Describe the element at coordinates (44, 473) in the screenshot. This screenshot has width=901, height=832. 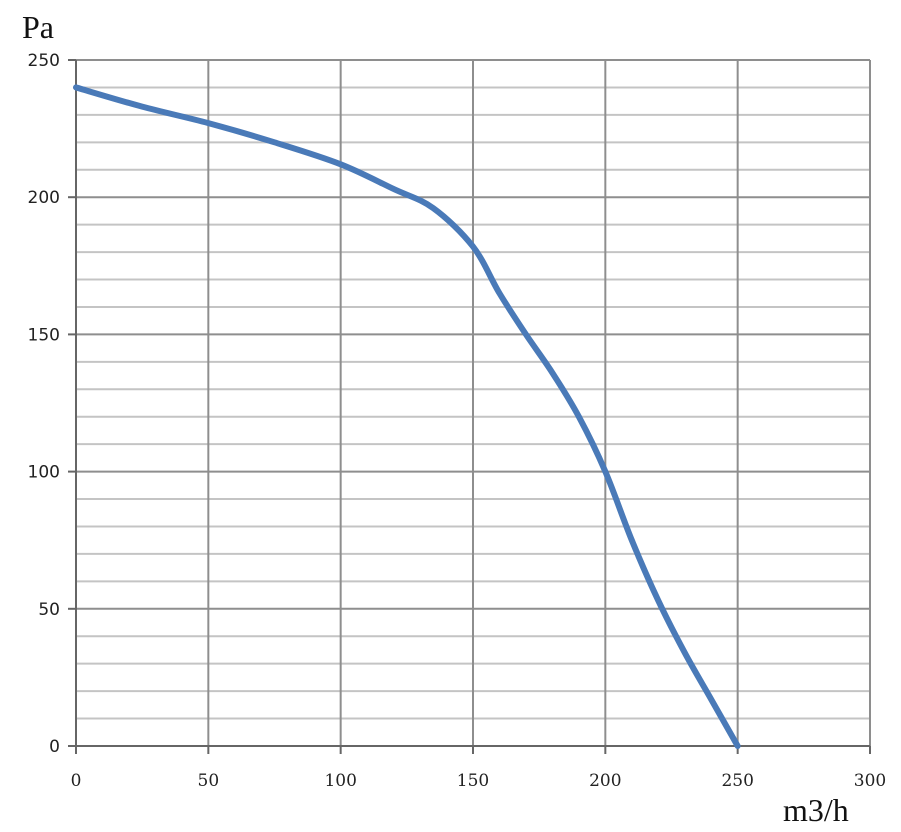
I see `y-tick-label: 100` at that location.